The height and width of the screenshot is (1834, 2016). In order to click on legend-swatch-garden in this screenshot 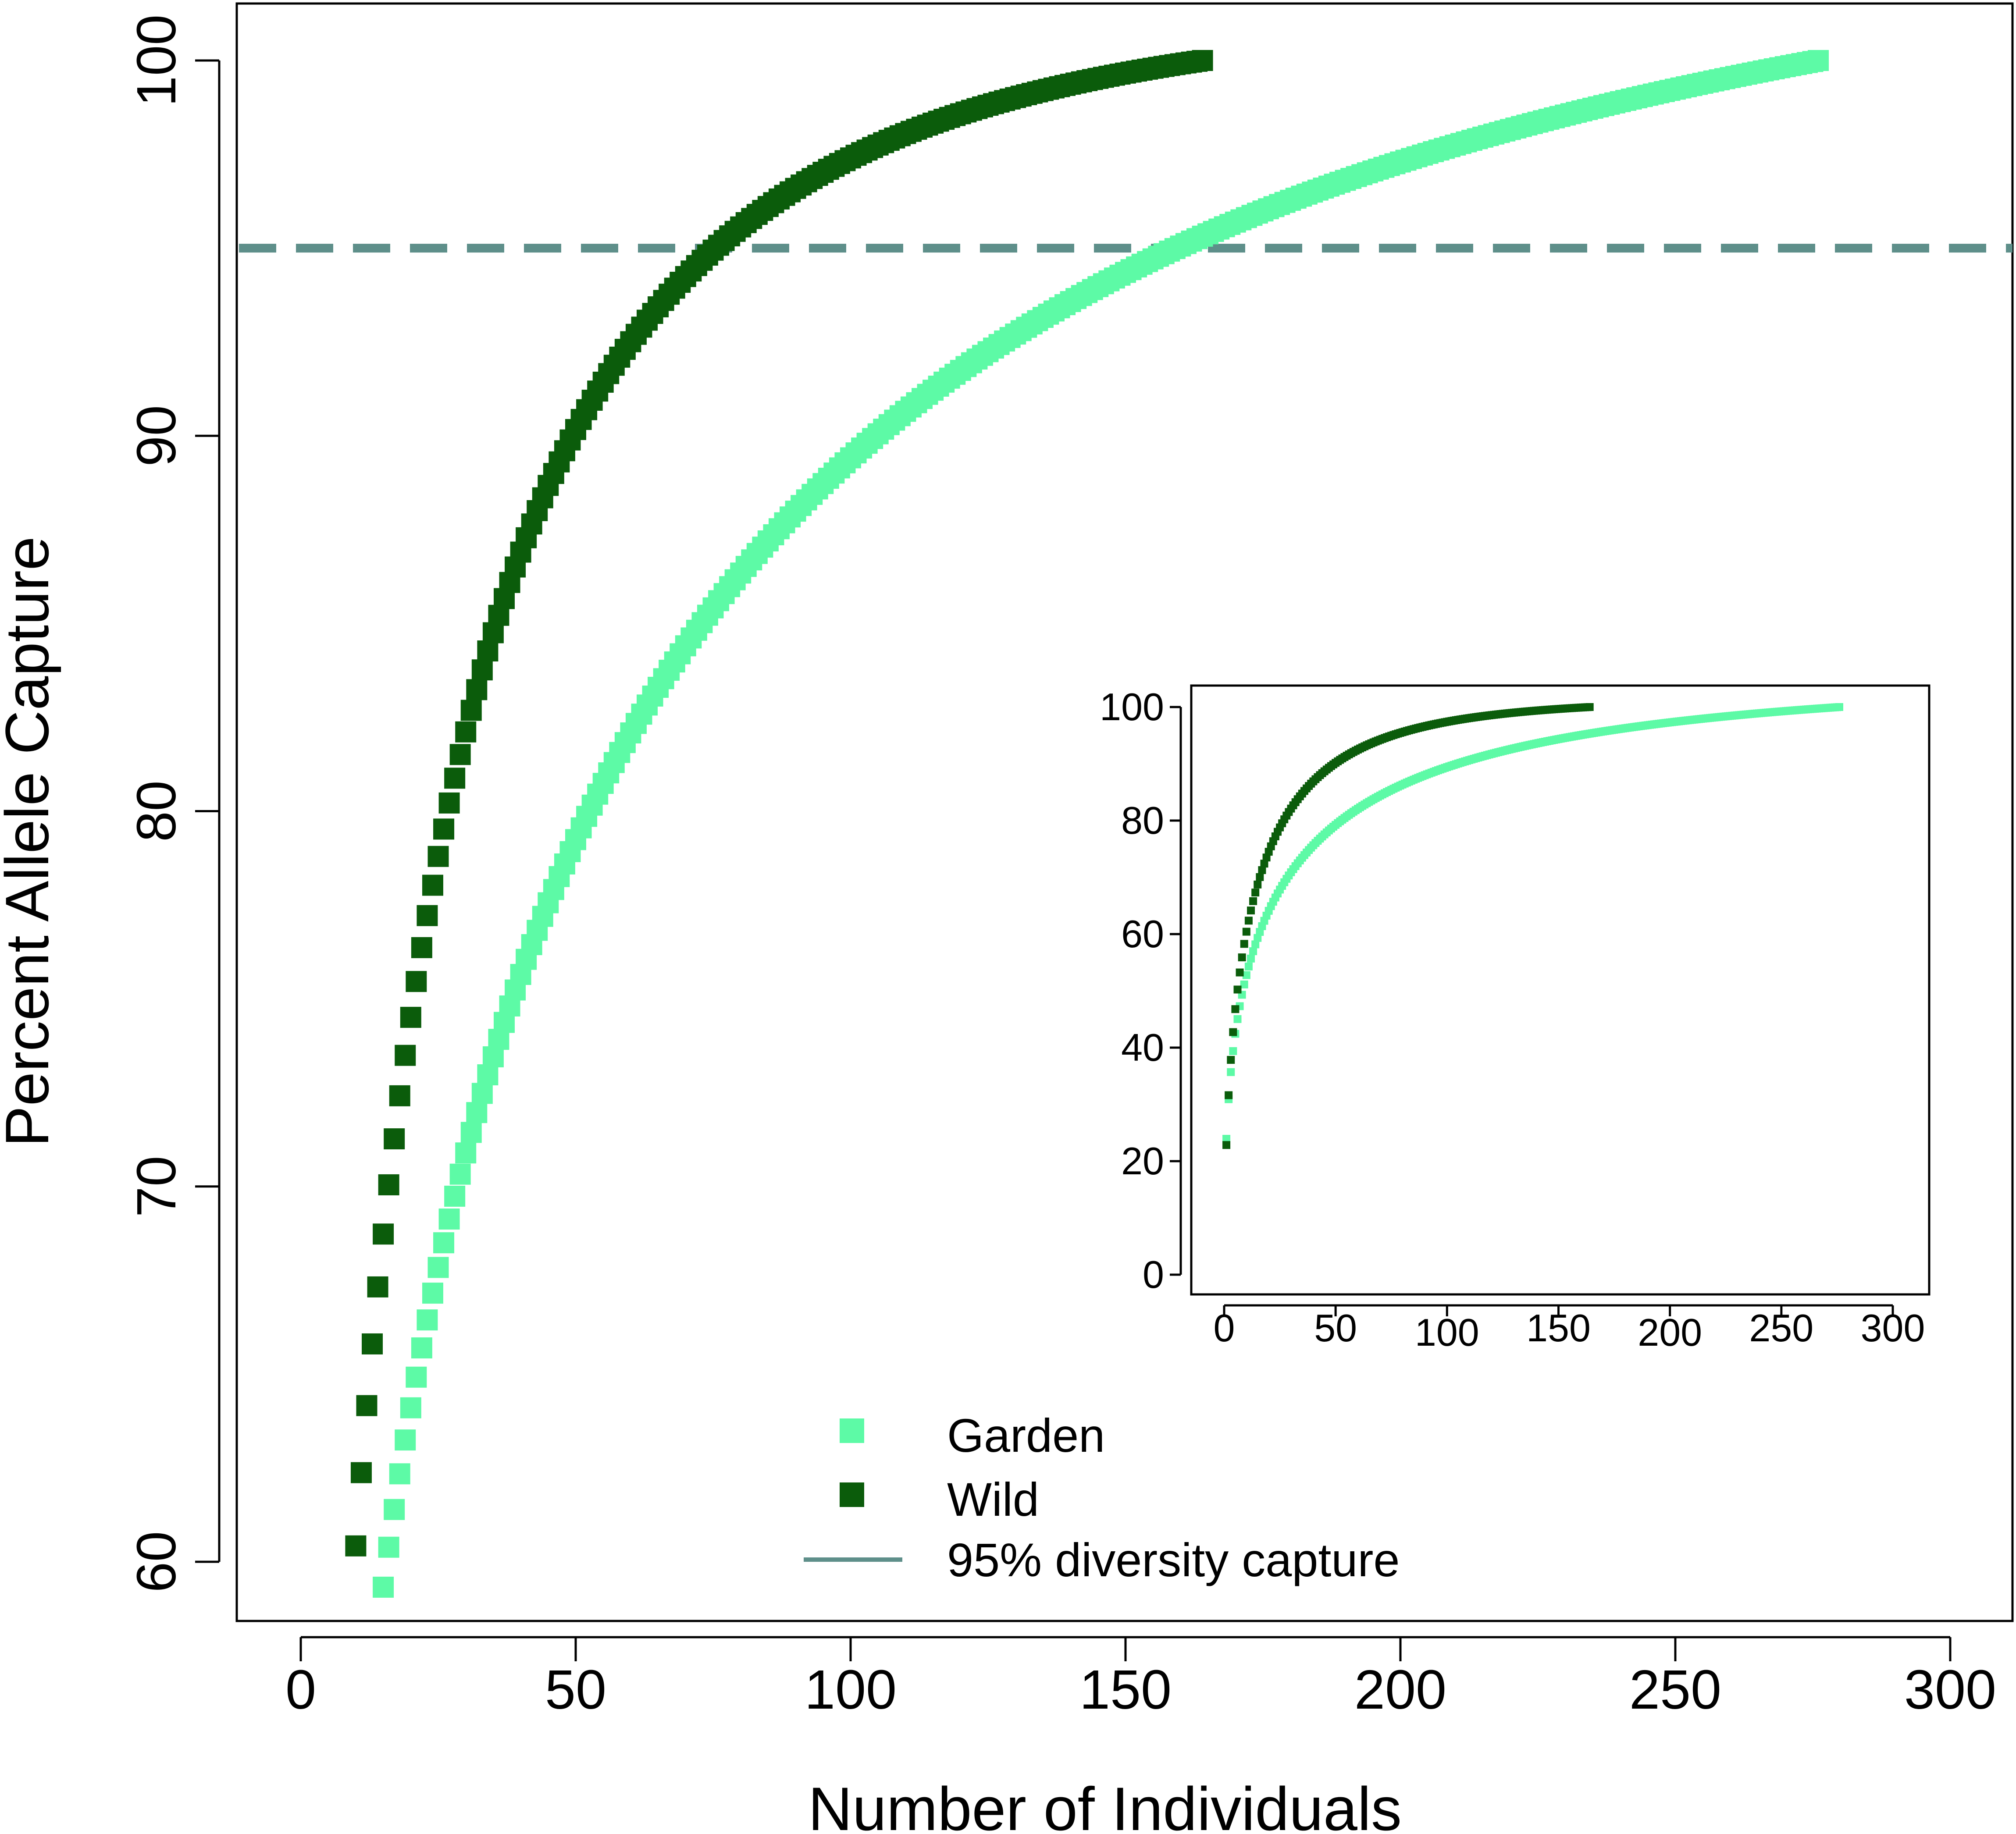, I will do `click(852, 1430)`.